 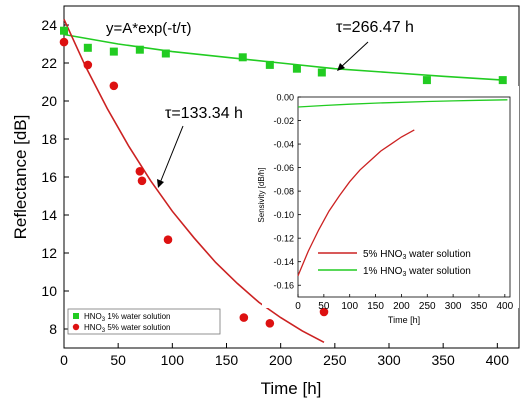 What do you see at coordinates (49, 139) in the screenshot?
I see `y-tick-label: 18` at bounding box center [49, 139].